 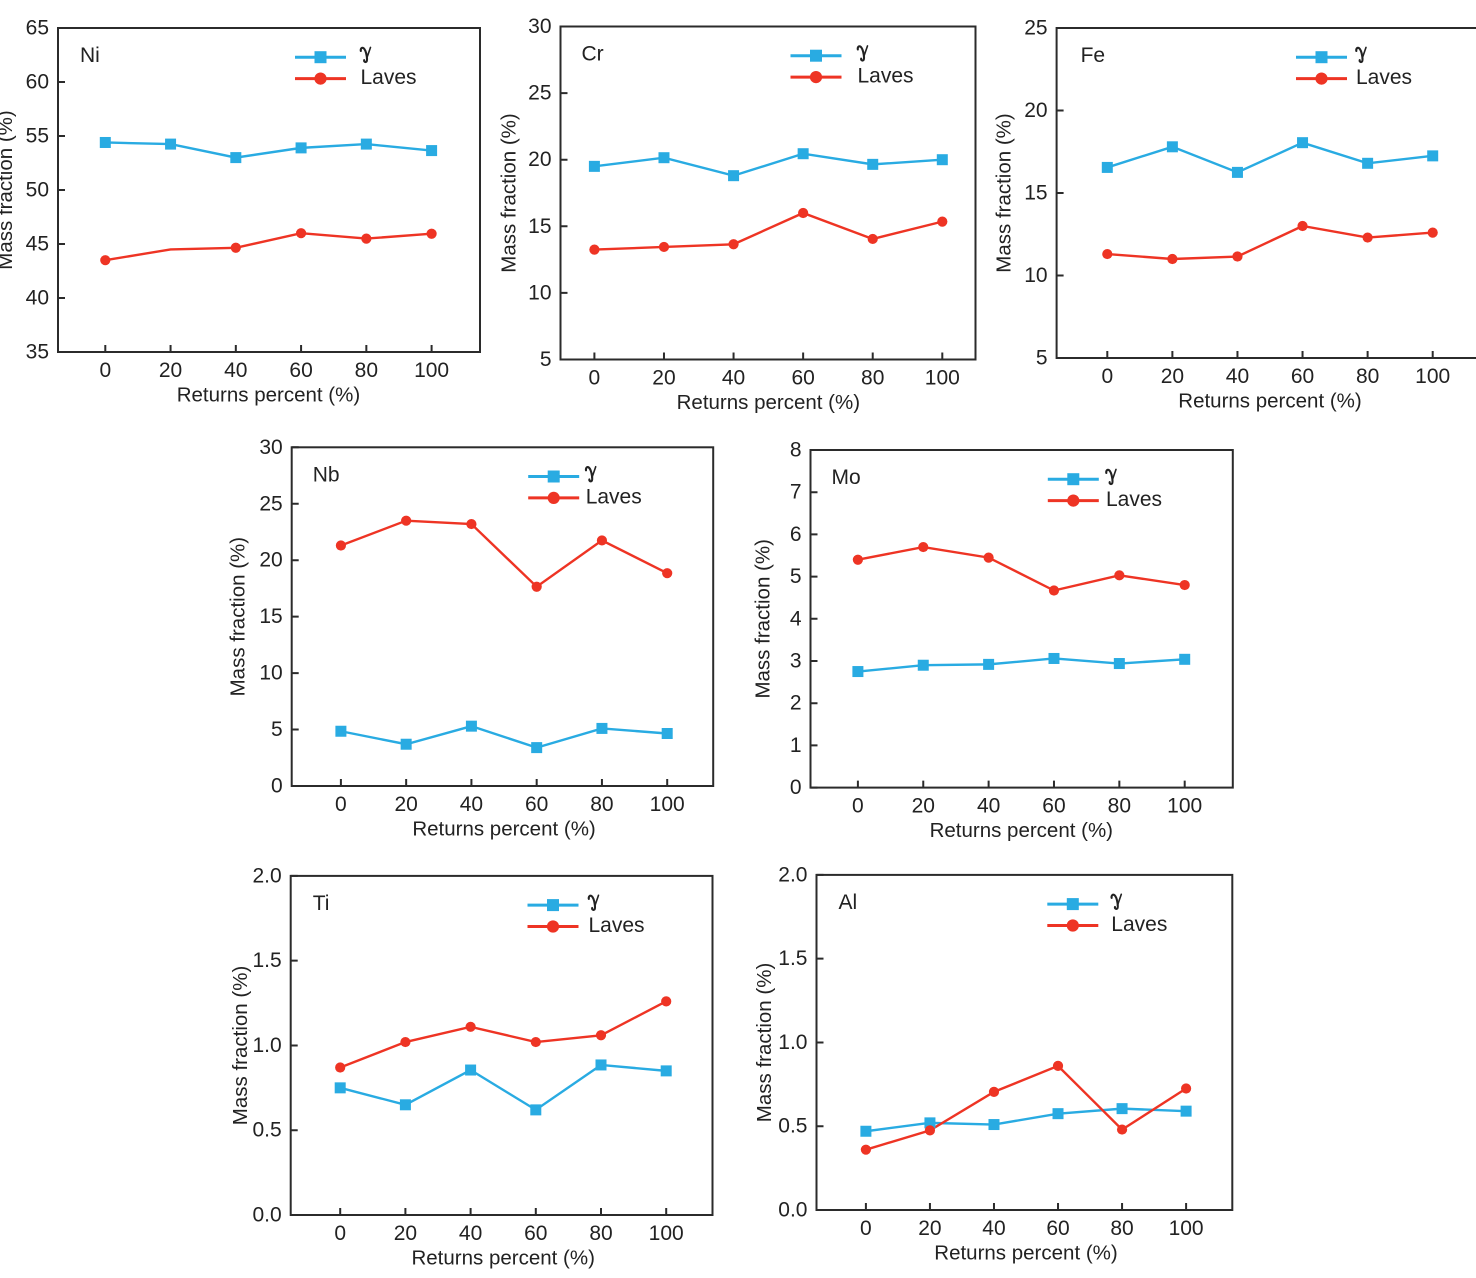 I want to click on svg-text: 6, so click(x=796, y=534).